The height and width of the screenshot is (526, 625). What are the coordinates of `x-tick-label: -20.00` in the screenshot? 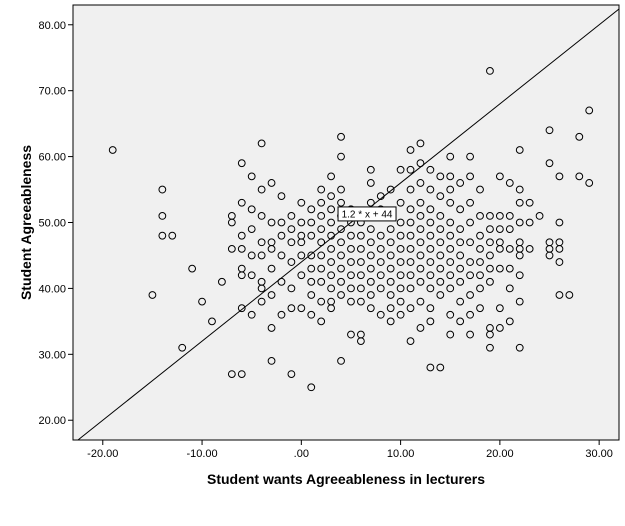 It's located at (102, 454).